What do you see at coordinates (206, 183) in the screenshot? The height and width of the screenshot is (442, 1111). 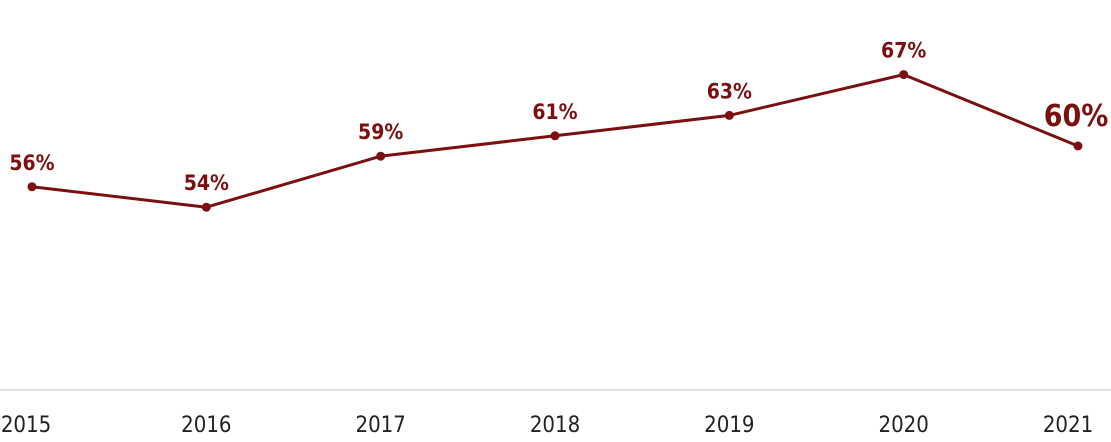 I see `data-label: 54%` at bounding box center [206, 183].